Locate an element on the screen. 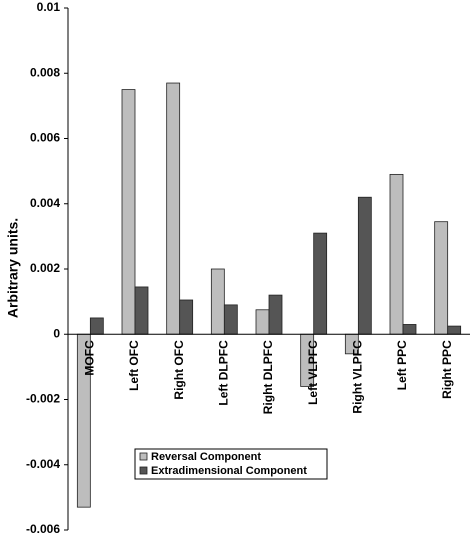  y-tick-label: 0.006 is located at coordinates (45, 138).